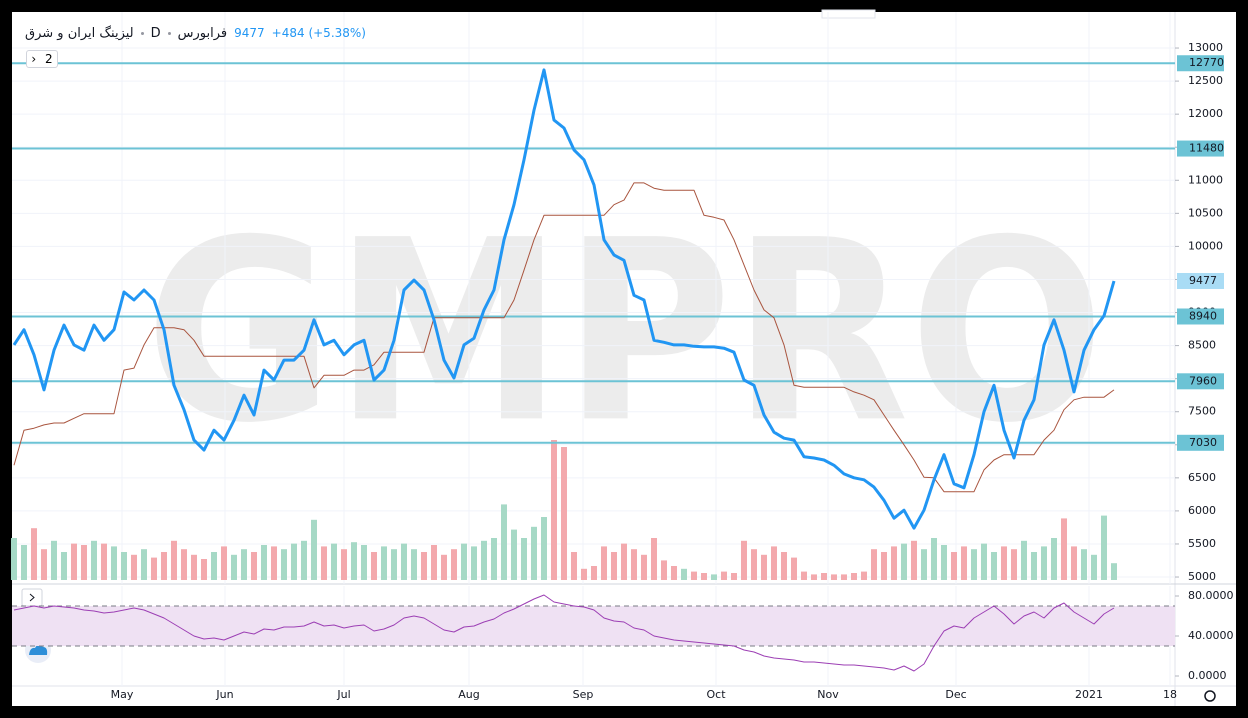  Describe the element at coordinates (848, 14) in the screenshot. I see `top-tab` at that location.